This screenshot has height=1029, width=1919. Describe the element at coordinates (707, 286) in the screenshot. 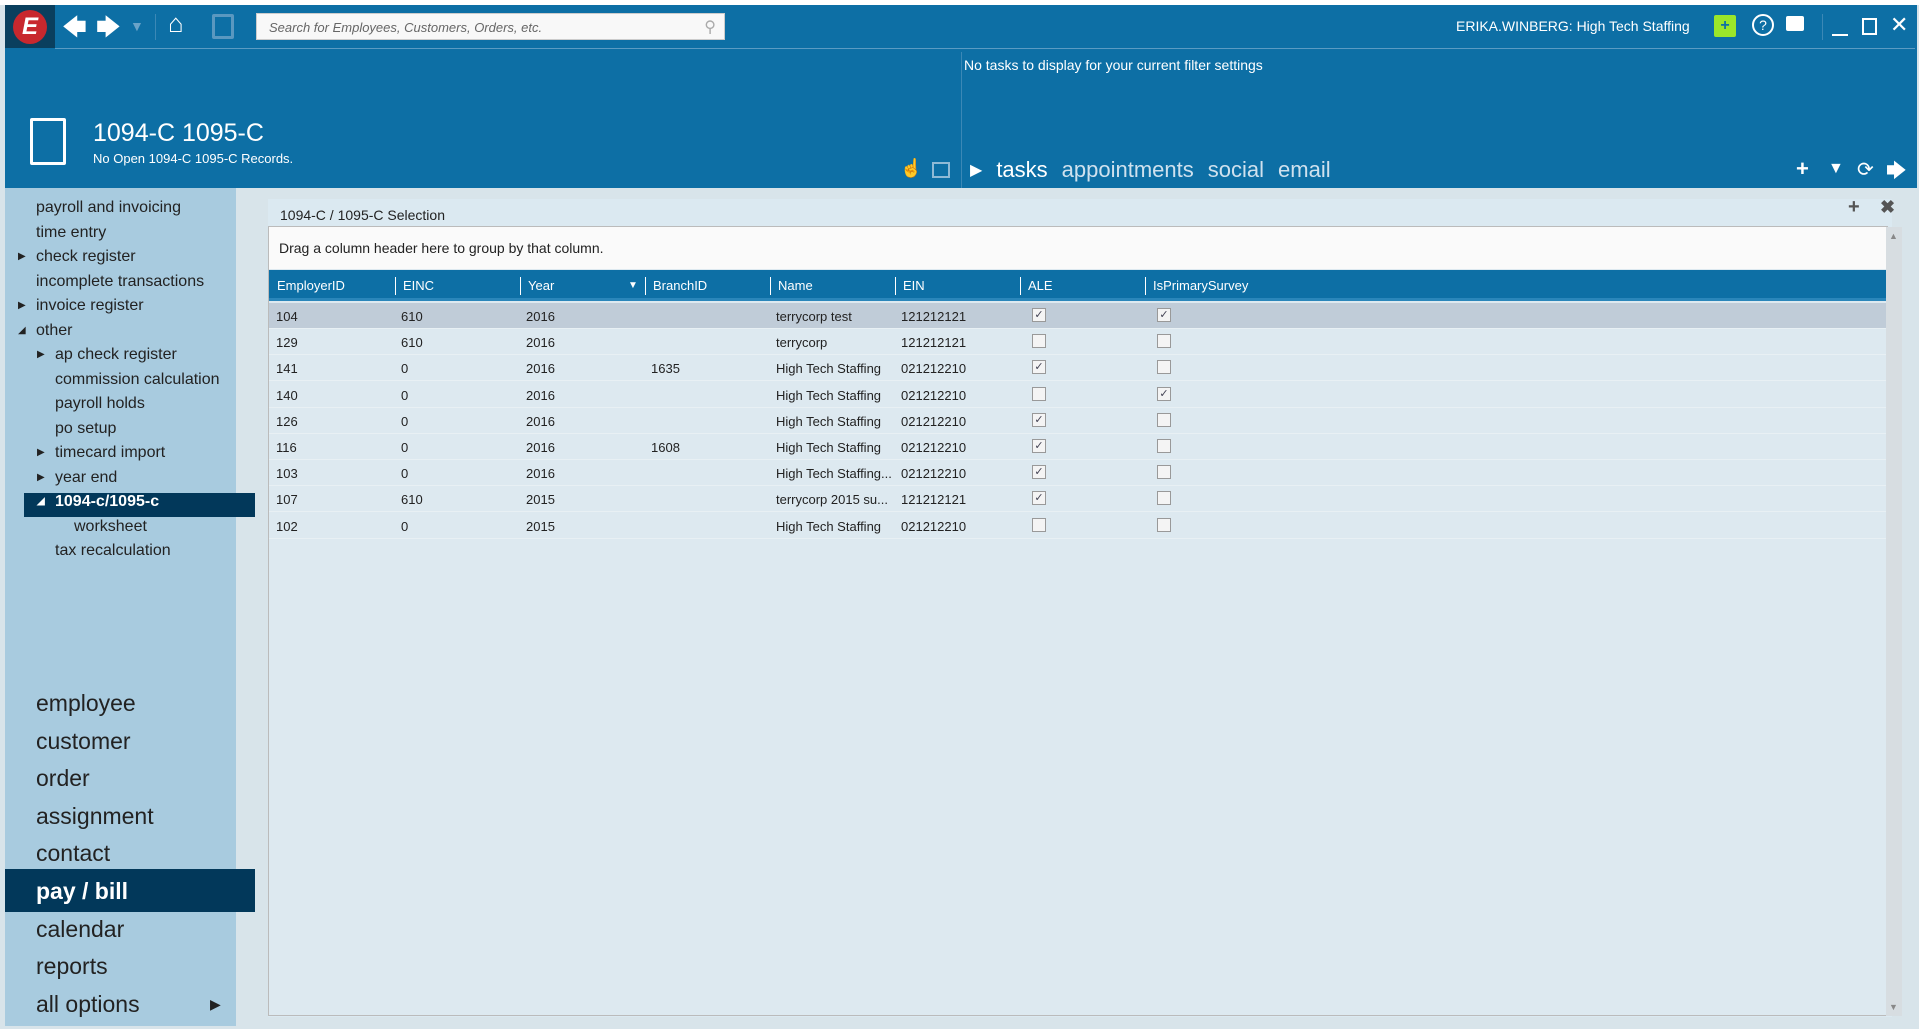

I see `column-header: BranchID` at that location.